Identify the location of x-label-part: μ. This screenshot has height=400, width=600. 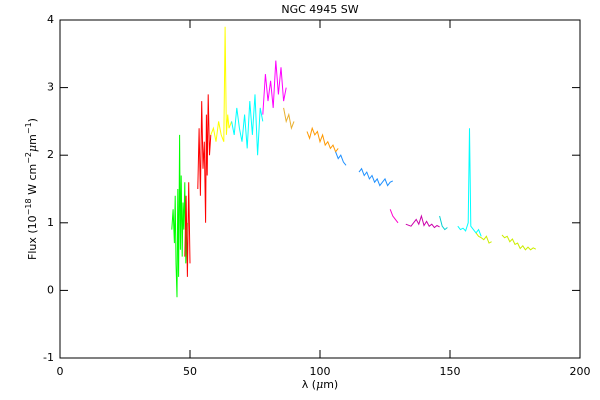
(319, 384).